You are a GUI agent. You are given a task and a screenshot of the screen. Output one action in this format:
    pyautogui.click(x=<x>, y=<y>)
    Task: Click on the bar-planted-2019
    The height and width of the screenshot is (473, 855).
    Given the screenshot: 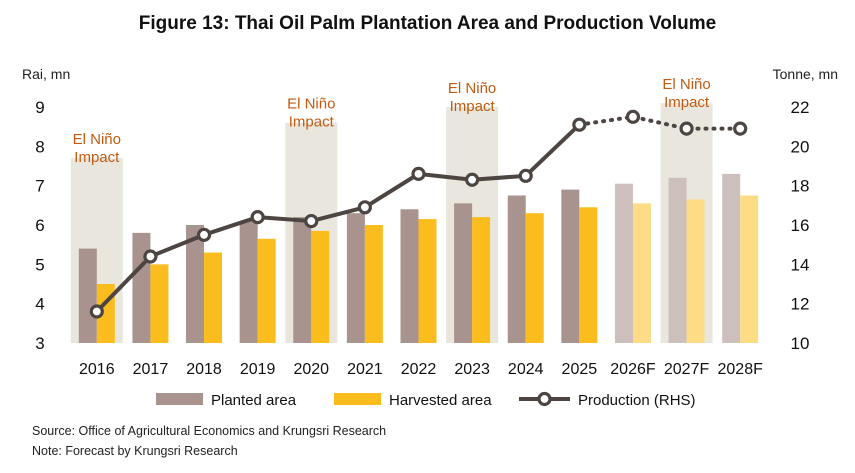 What is the action you would take?
    pyautogui.click(x=248, y=282)
    